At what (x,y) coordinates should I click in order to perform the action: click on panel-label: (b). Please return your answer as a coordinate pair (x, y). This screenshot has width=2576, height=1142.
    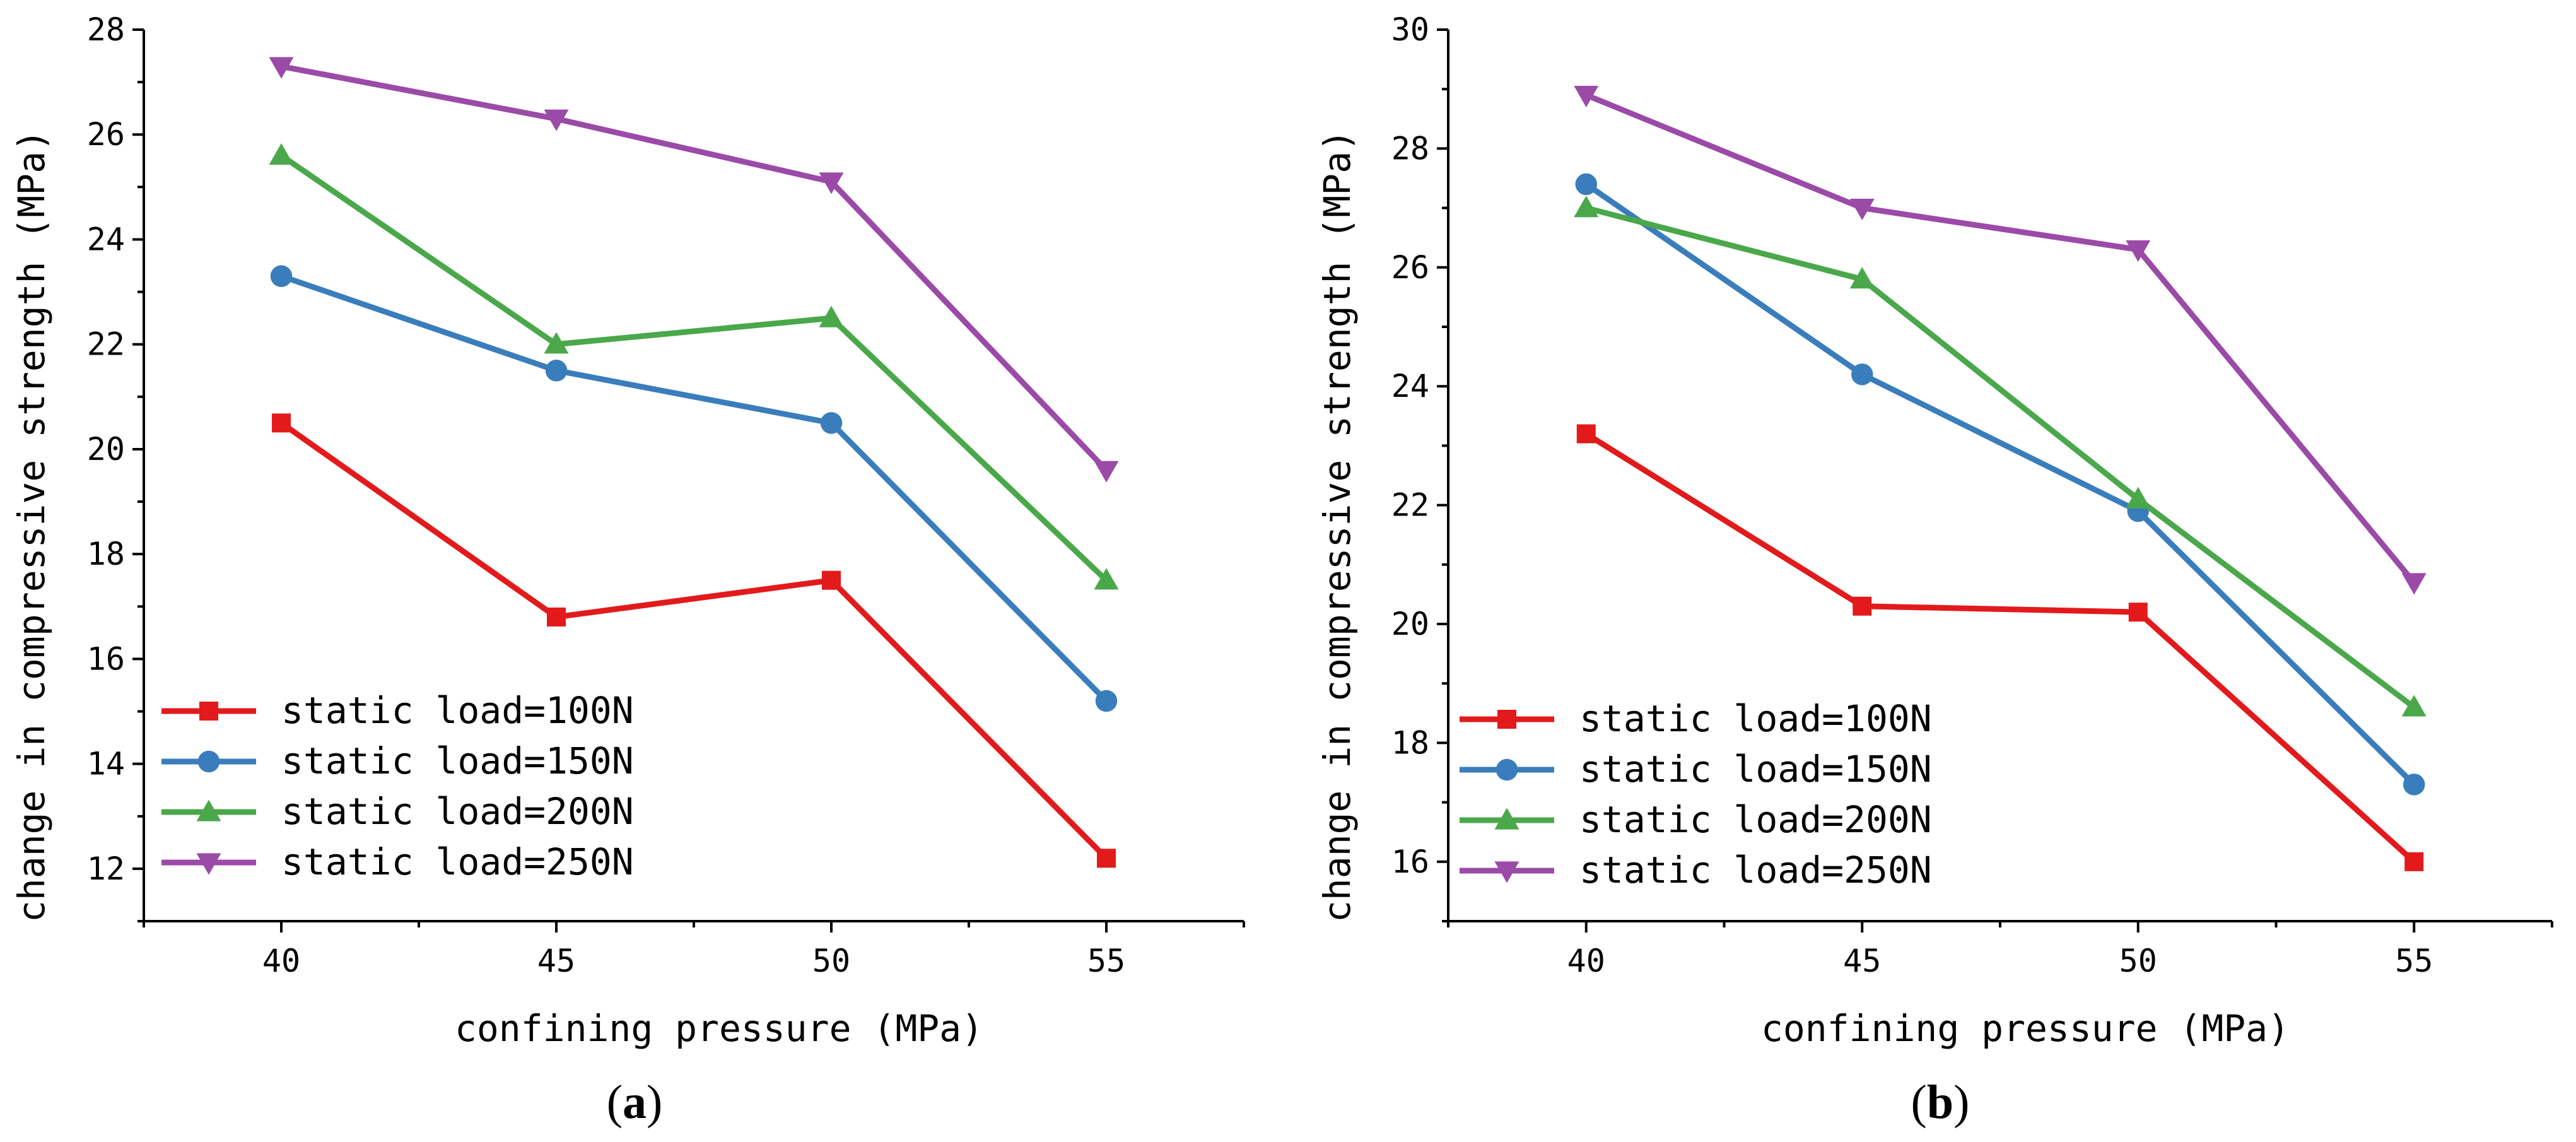
    Looking at the image, I should click on (1940, 1102).